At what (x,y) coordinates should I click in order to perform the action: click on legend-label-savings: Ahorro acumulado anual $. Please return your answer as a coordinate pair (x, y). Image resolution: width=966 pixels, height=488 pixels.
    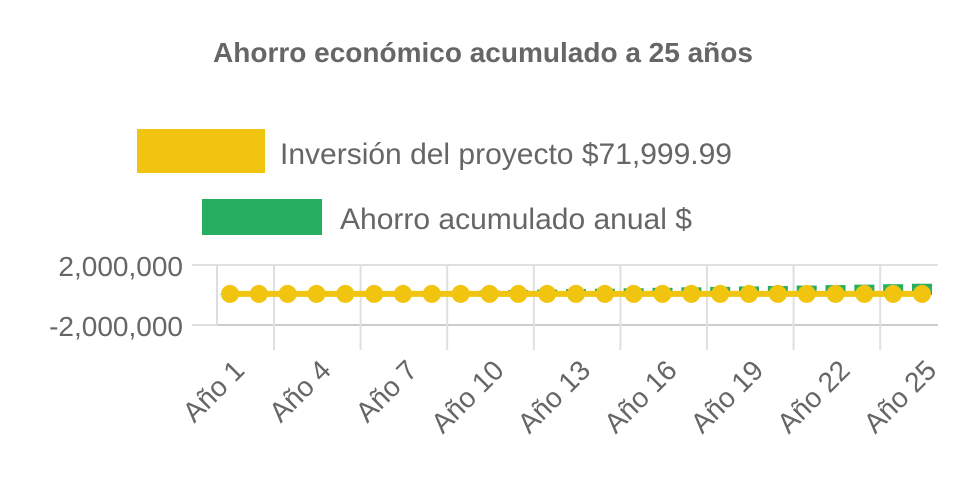
    Looking at the image, I should click on (516, 219).